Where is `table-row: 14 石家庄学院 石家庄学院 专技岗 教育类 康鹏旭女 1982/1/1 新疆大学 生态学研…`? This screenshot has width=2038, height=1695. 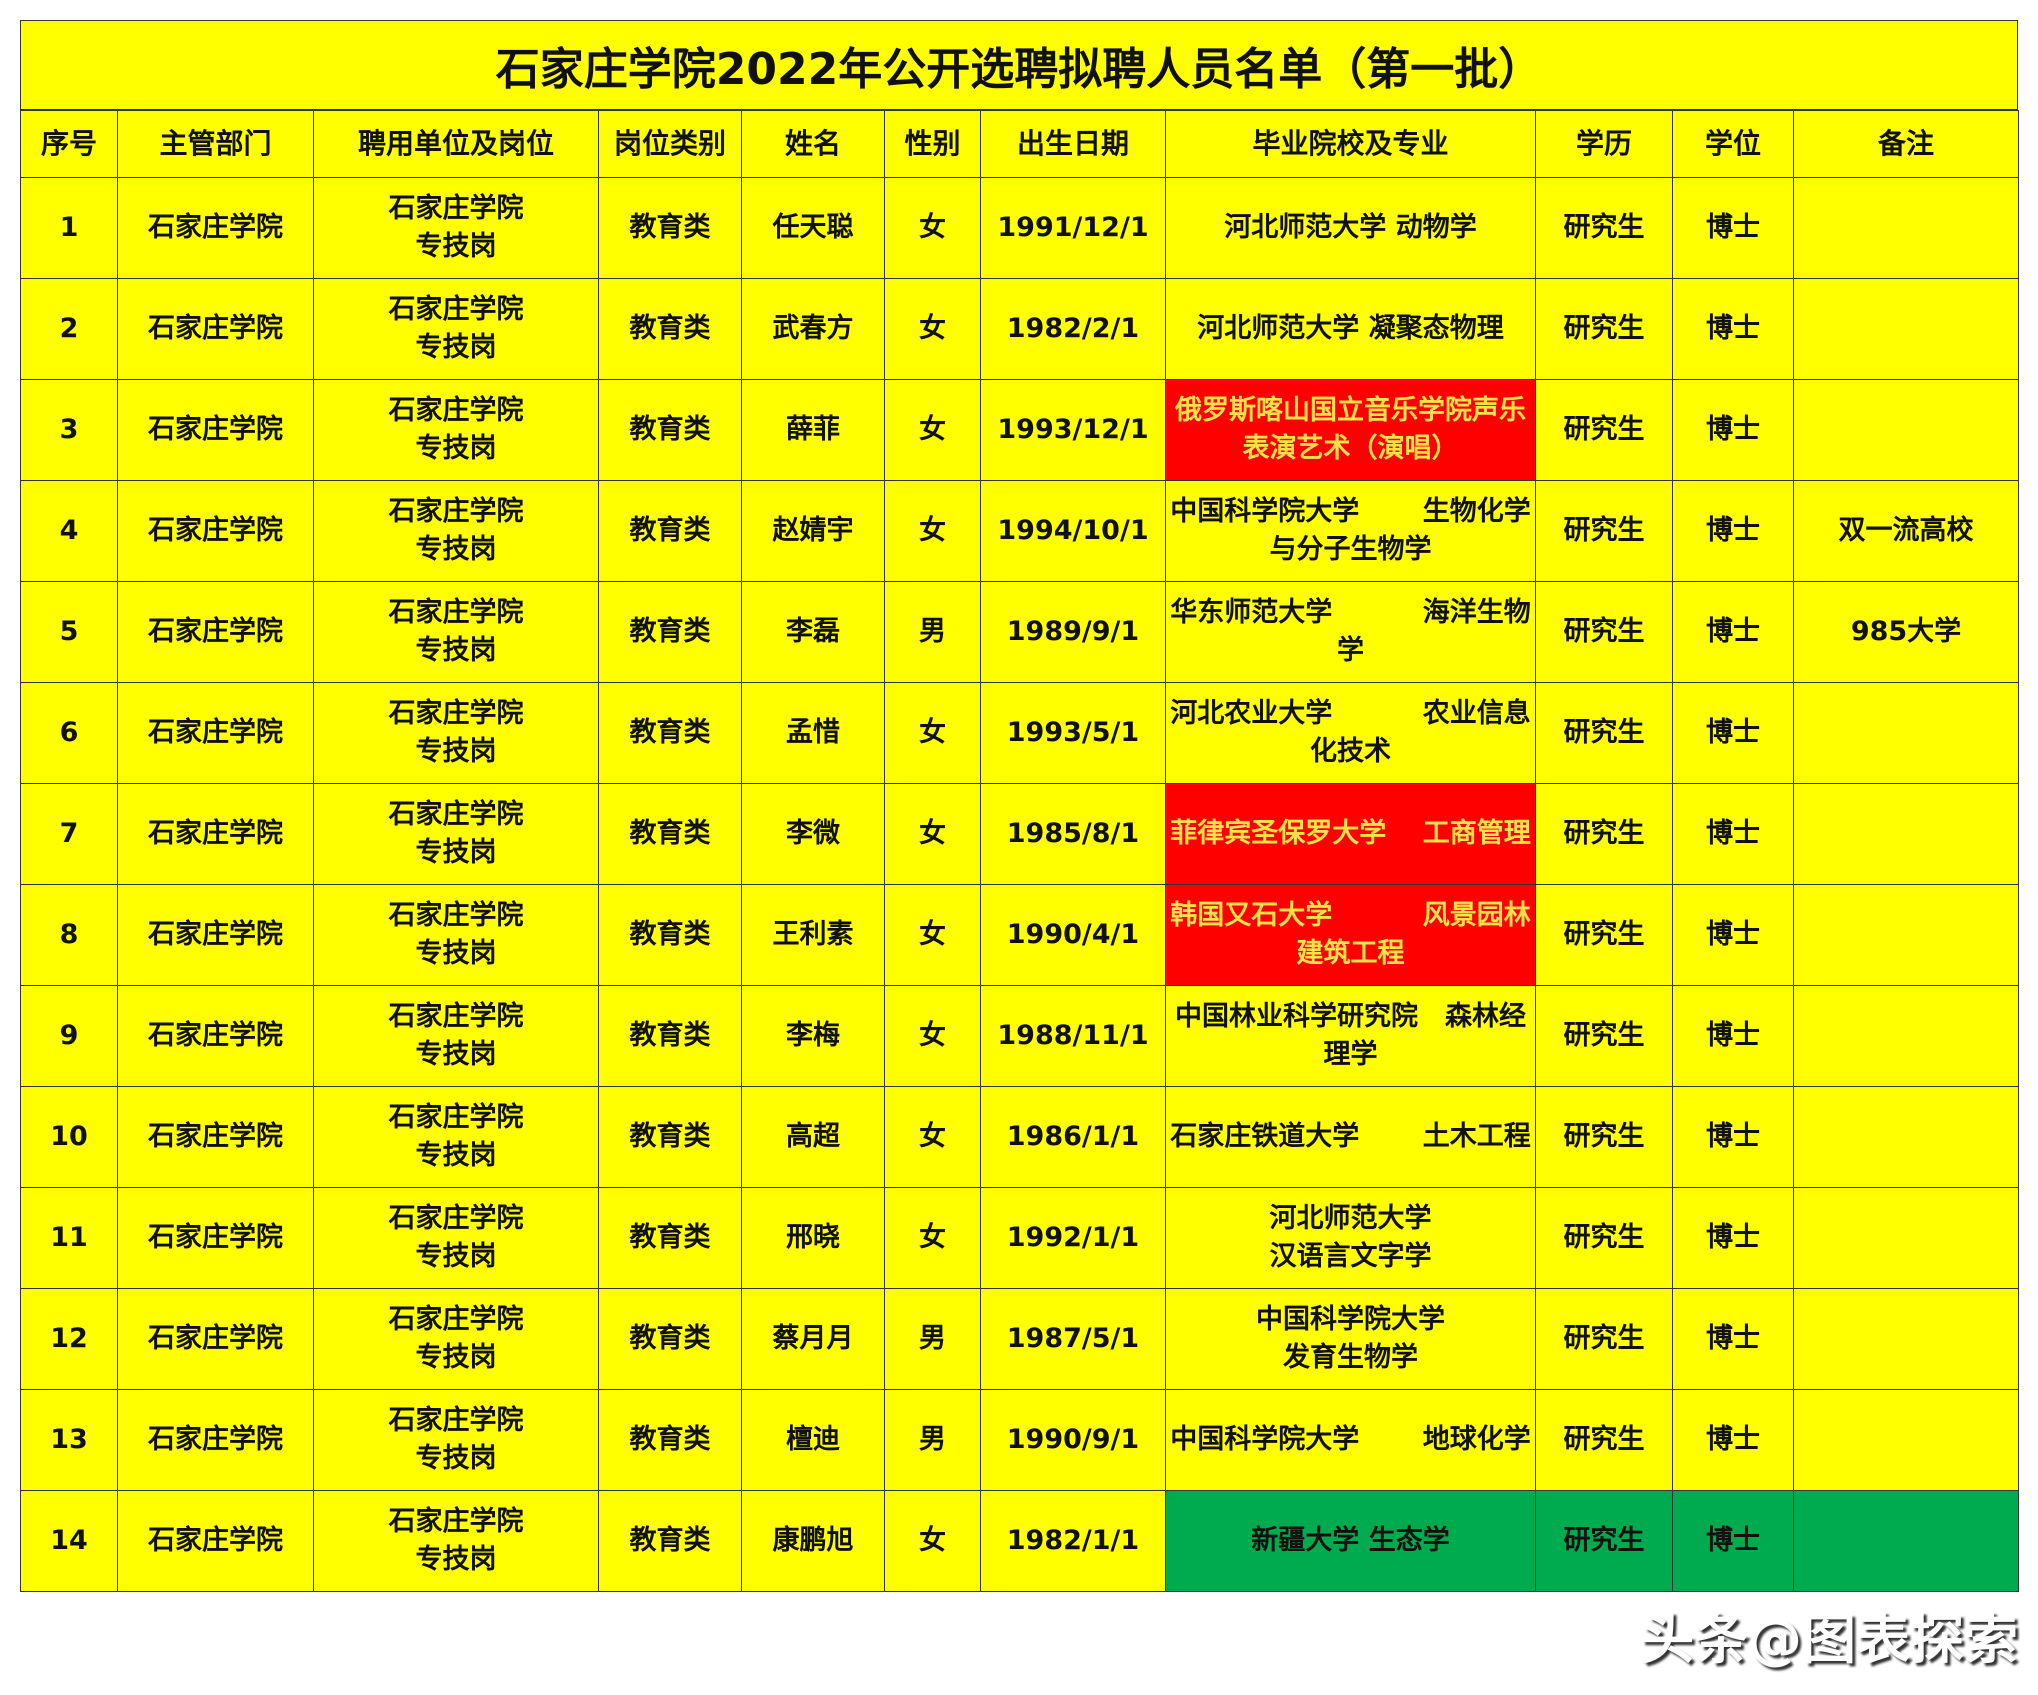
table-row: 14 石家庄学院 石家庄学院 专技岗 教育类 康鹏旭女 1982/1/1 新疆大学 生态学研… is located at coordinates (1019, 1541).